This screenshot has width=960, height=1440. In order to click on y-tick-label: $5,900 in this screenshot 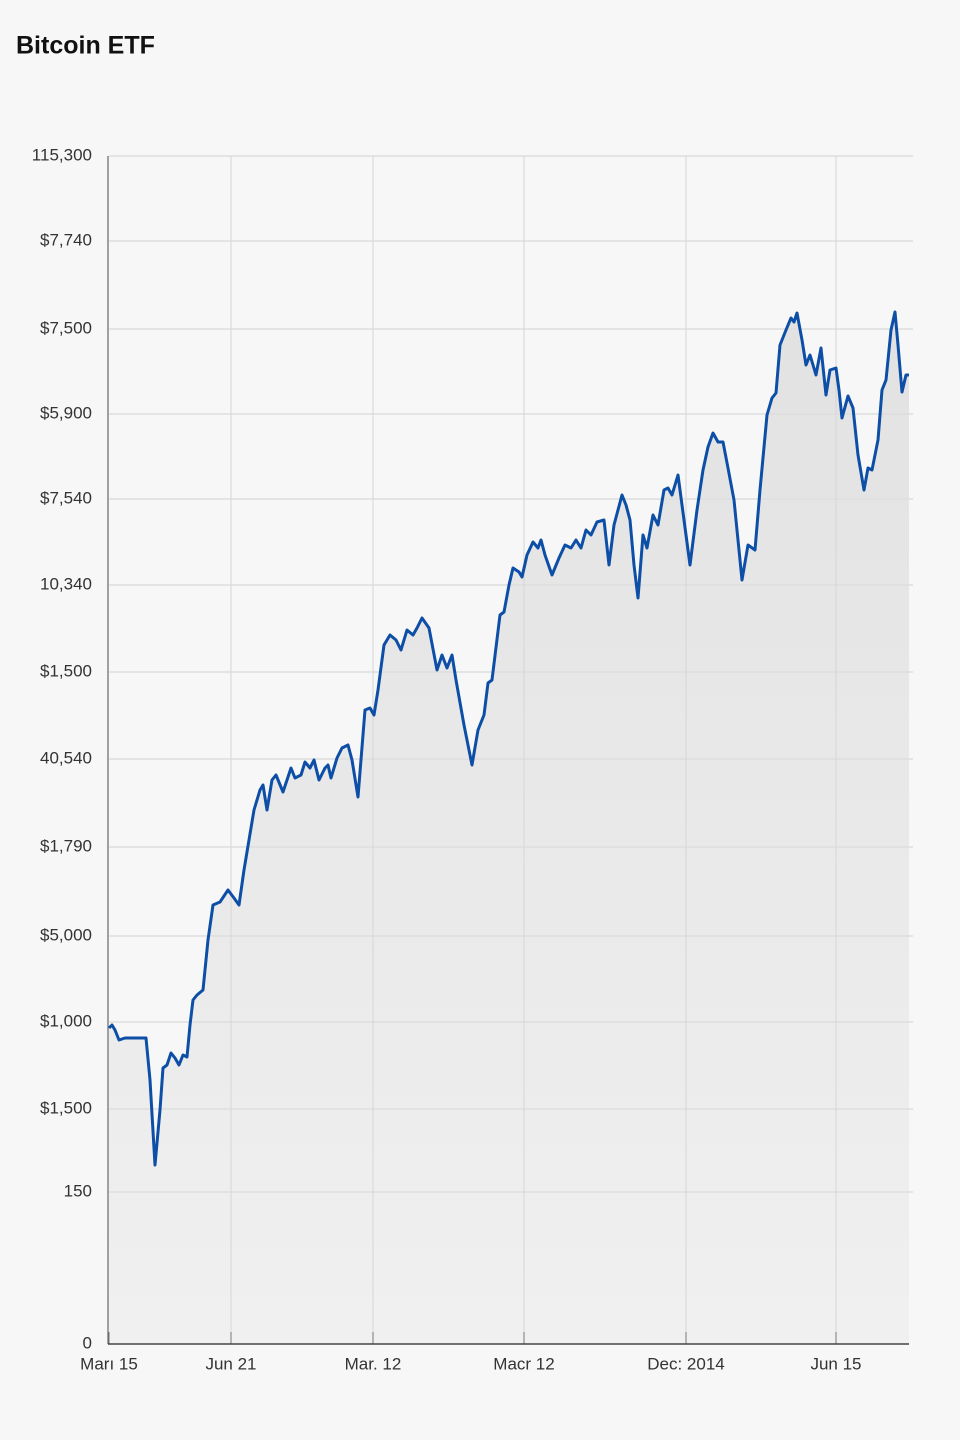, I will do `click(66, 412)`.